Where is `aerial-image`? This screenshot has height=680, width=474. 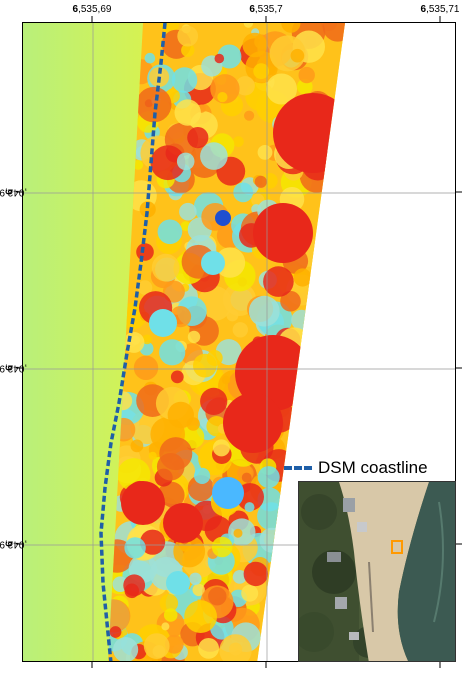
aerial-image is located at coordinates (377, 571).